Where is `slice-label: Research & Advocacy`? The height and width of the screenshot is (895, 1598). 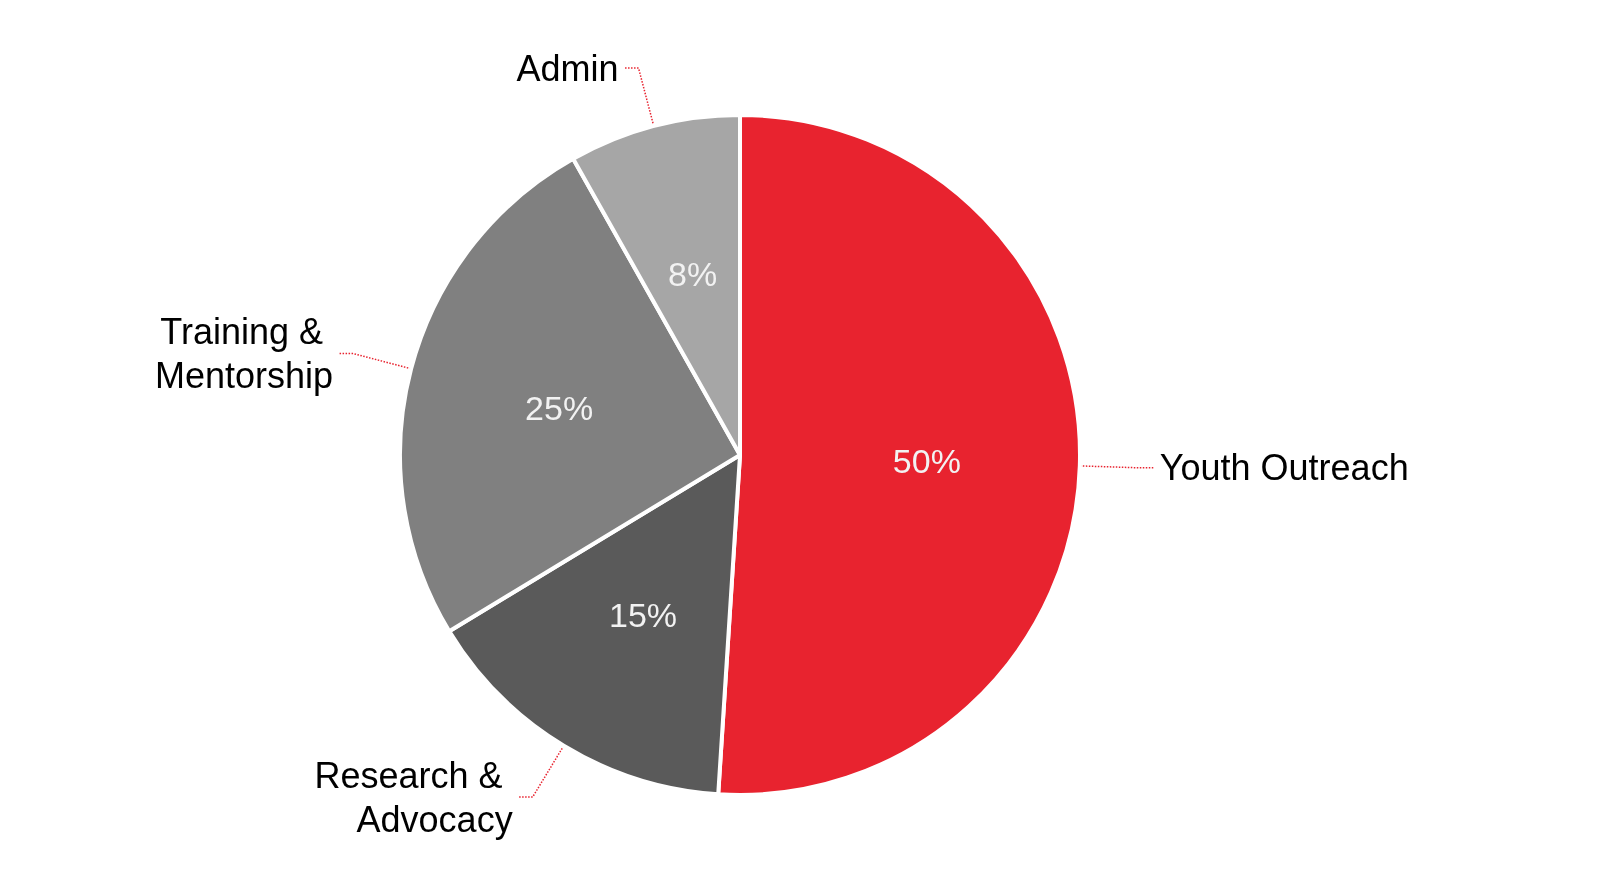 slice-label: Research & Advocacy is located at coordinates (413, 797).